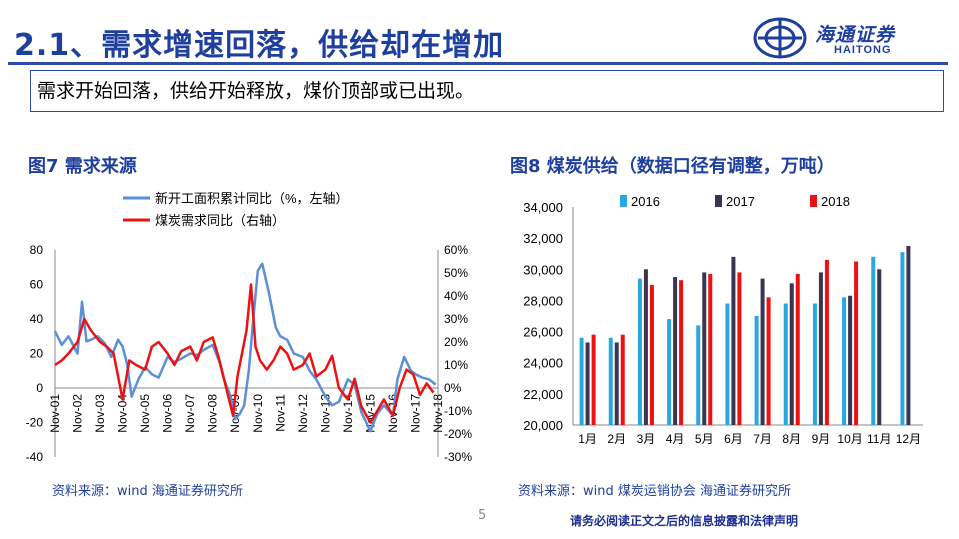 Image resolution: width=959 pixels, height=539 pixels. I want to click on legend-swatch-2016, so click(623, 201).